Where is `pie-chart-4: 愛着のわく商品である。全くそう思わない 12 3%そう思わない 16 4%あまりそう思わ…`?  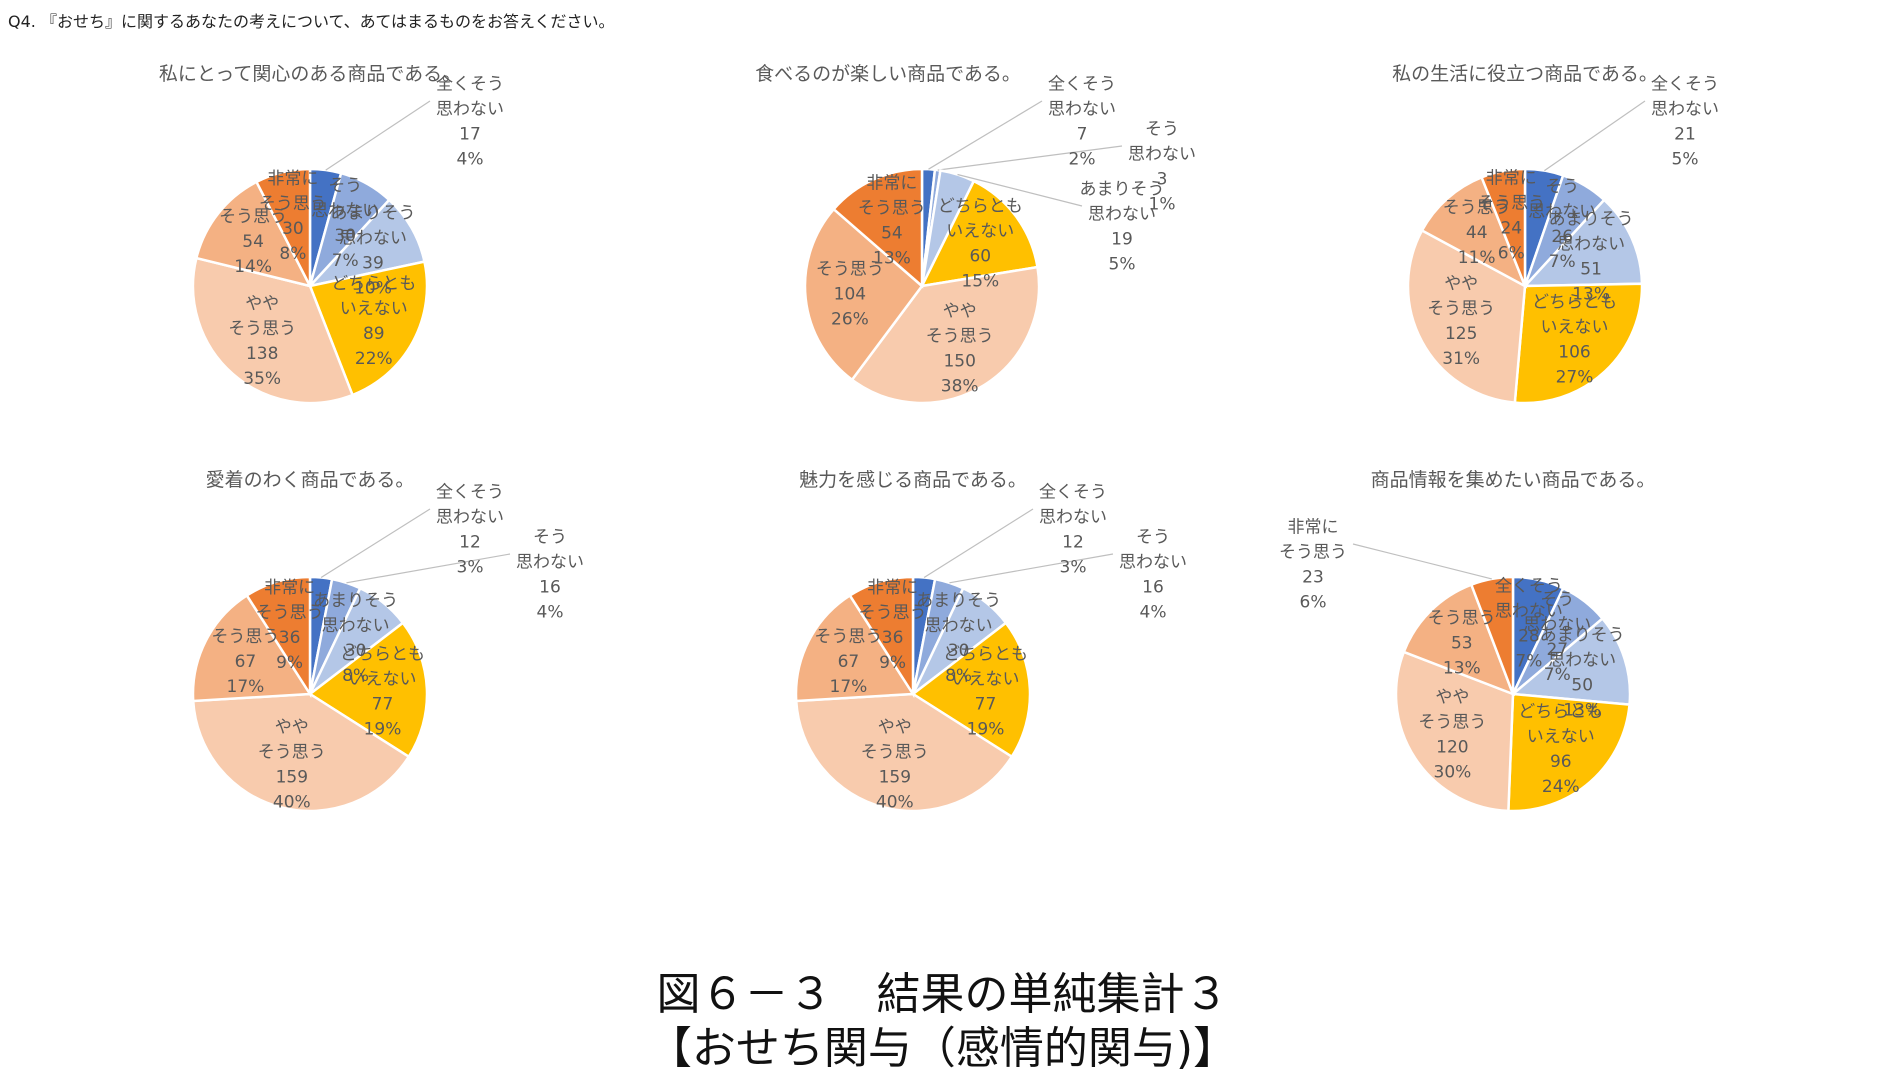
pie-chart-4: 愛着のわく商品である。全くそう思わない 12 3%そう思わない 16 4%あまりそう思わ… is located at coordinates (387, 641).